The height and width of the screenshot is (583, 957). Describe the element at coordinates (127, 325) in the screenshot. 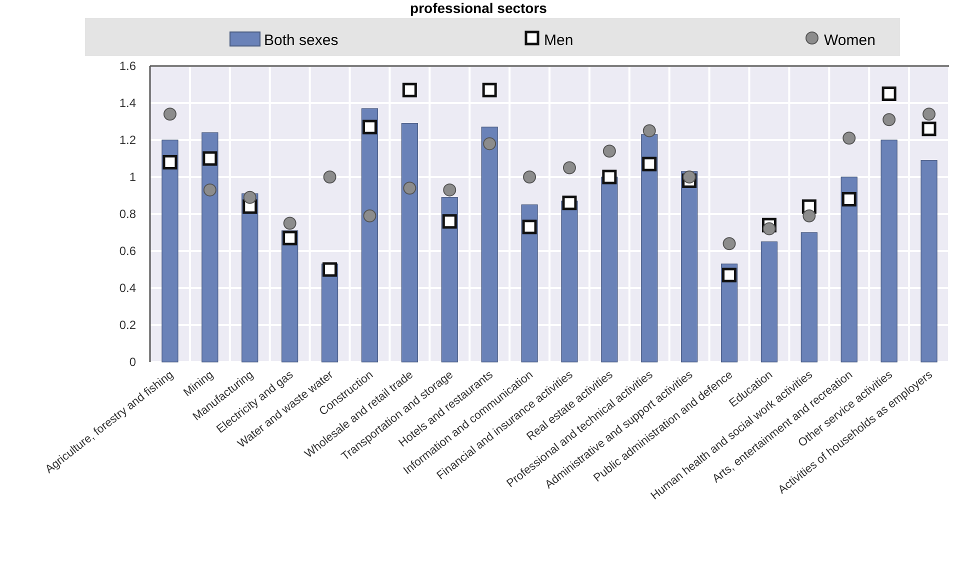

I see `y-tick-label: 0.2` at that location.